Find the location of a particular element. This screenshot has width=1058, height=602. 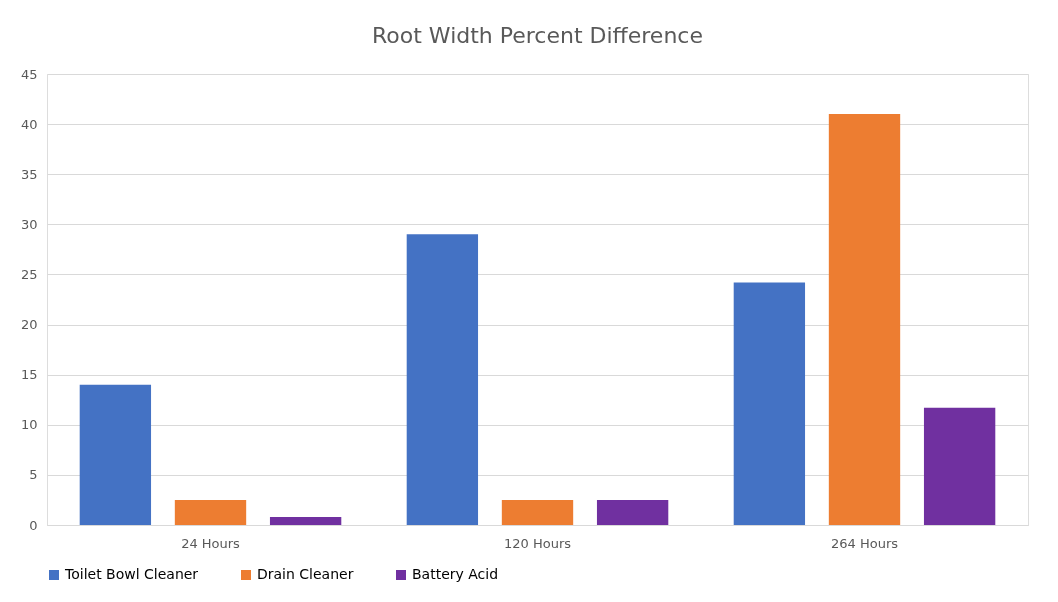

y-tick-label: 25 is located at coordinates (29, 274).